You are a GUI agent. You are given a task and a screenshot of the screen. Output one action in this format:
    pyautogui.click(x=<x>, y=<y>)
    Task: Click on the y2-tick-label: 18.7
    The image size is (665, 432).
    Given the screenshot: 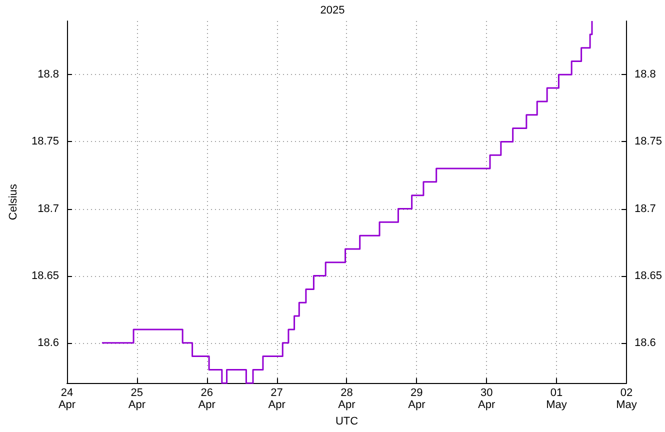 What is the action you would take?
    pyautogui.click(x=645, y=208)
    